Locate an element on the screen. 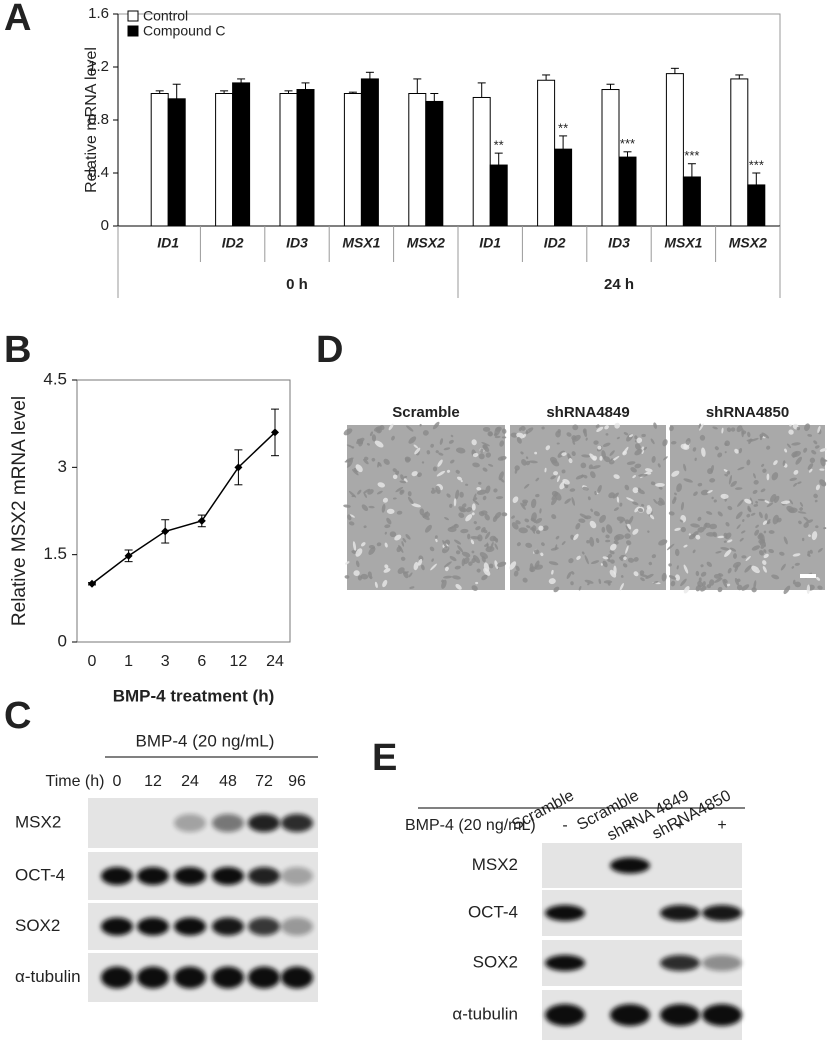 The width and height of the screenshot is (828, 1050). lane-label: 96 is located at coordinates (297, 781).